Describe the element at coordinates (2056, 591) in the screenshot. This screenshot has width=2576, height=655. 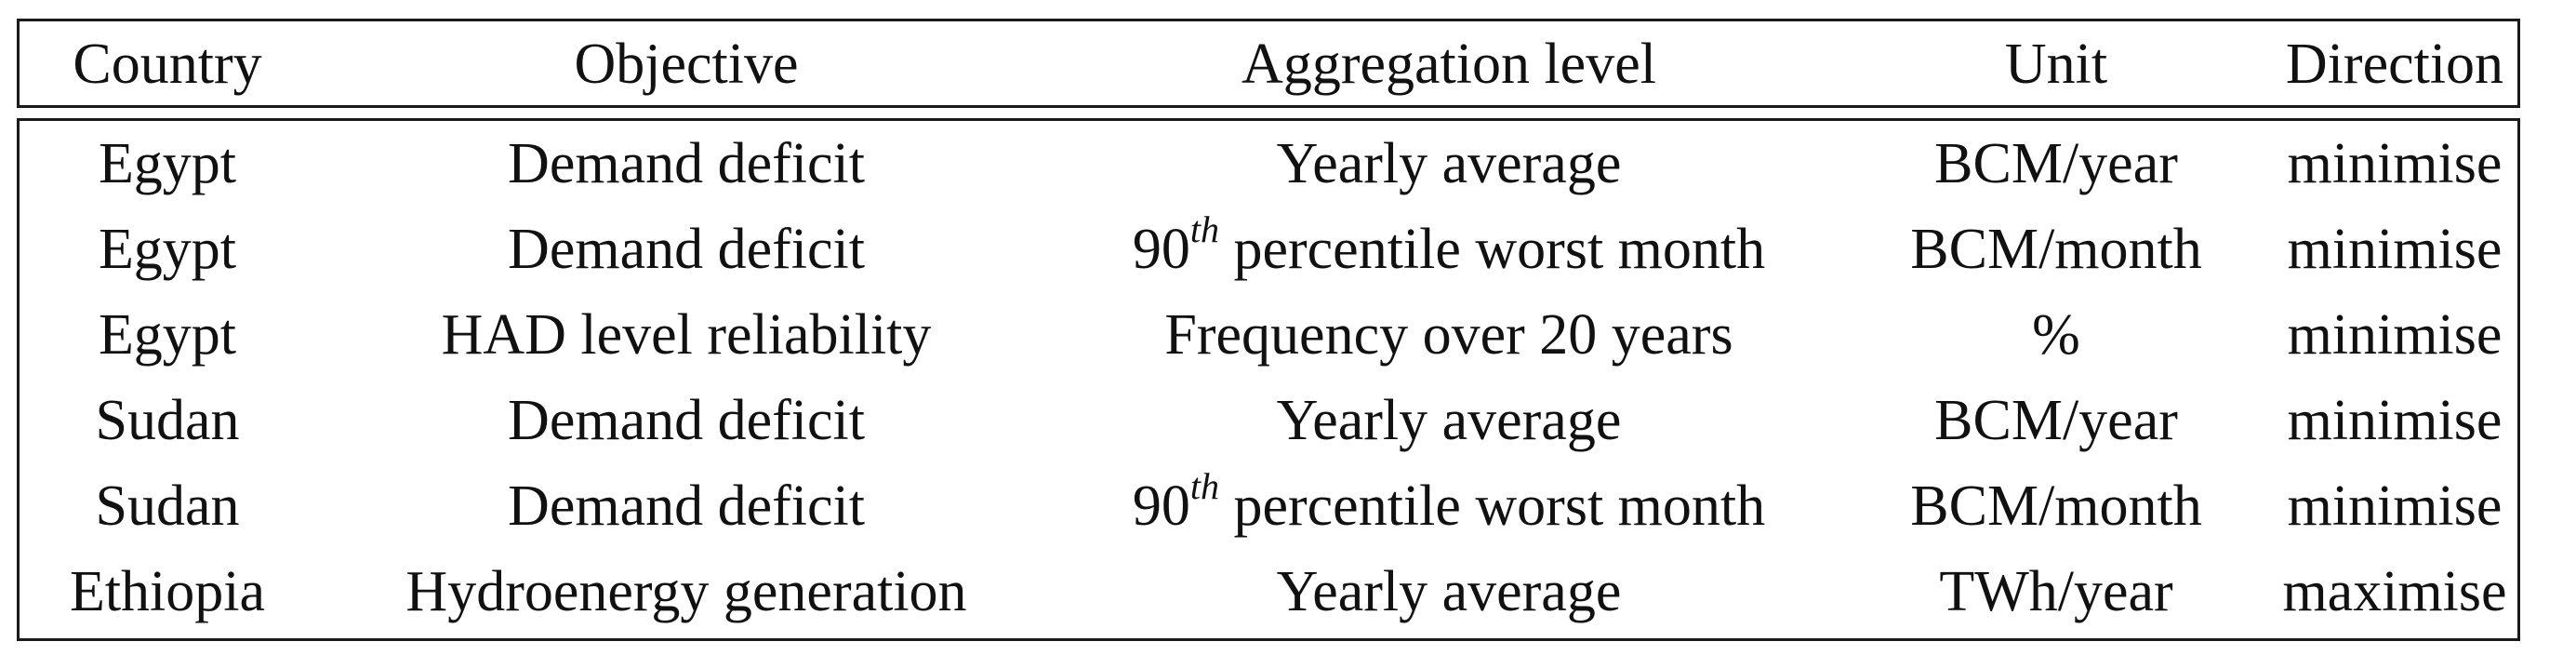
I see `unit-cell: TWh/year` at that location.